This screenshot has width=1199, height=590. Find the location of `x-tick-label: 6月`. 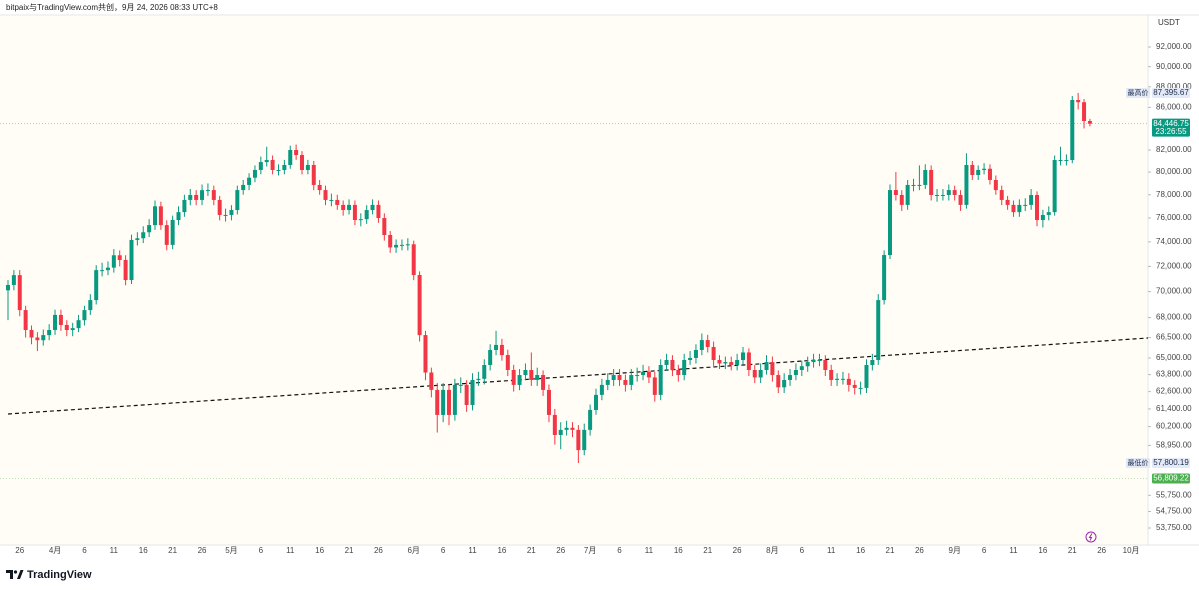

x-tick-label: 6月 is located at coordinates (413, 550).